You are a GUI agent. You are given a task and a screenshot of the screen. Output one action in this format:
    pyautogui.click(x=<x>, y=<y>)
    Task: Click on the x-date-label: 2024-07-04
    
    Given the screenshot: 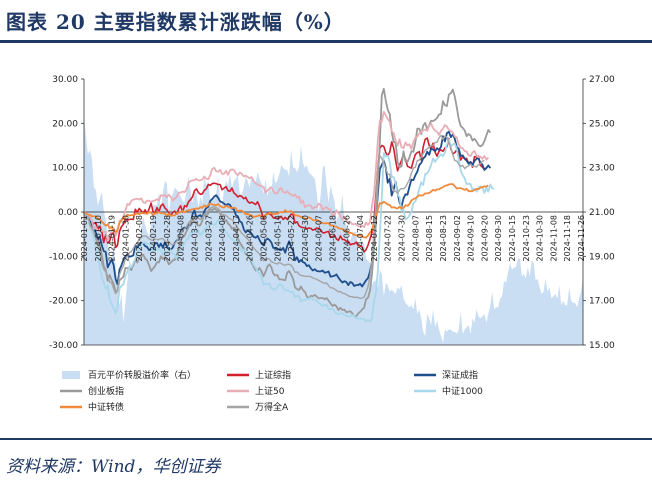 What is the action you would take?
    pyautogui.click(x=360, y=238)
    